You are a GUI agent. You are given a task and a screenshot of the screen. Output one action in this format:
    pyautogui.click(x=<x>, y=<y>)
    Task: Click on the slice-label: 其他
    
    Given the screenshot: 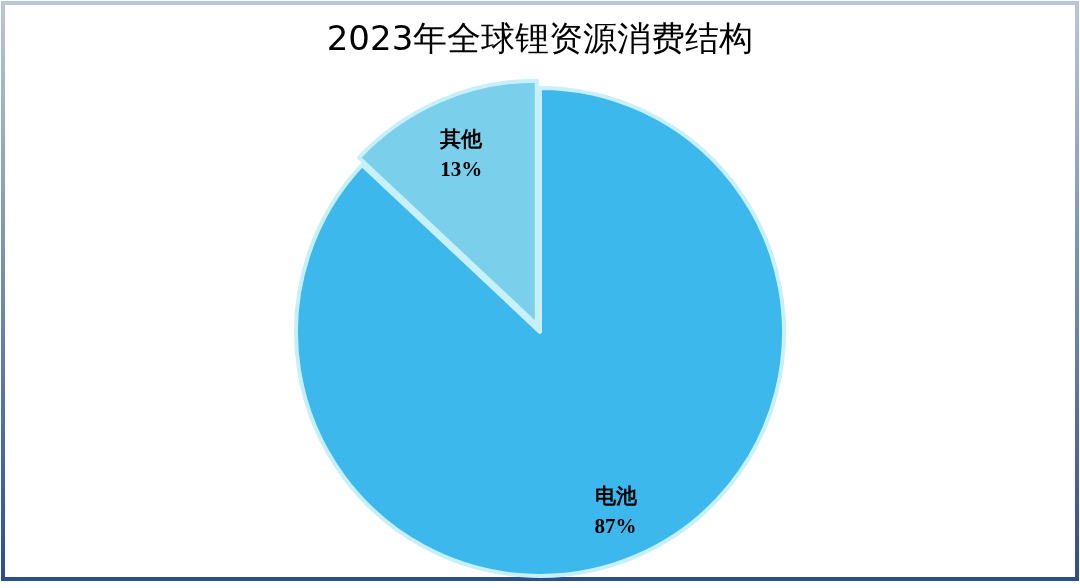 What is the action you would take?
    pyautogui.click(x=461, y=138)
    